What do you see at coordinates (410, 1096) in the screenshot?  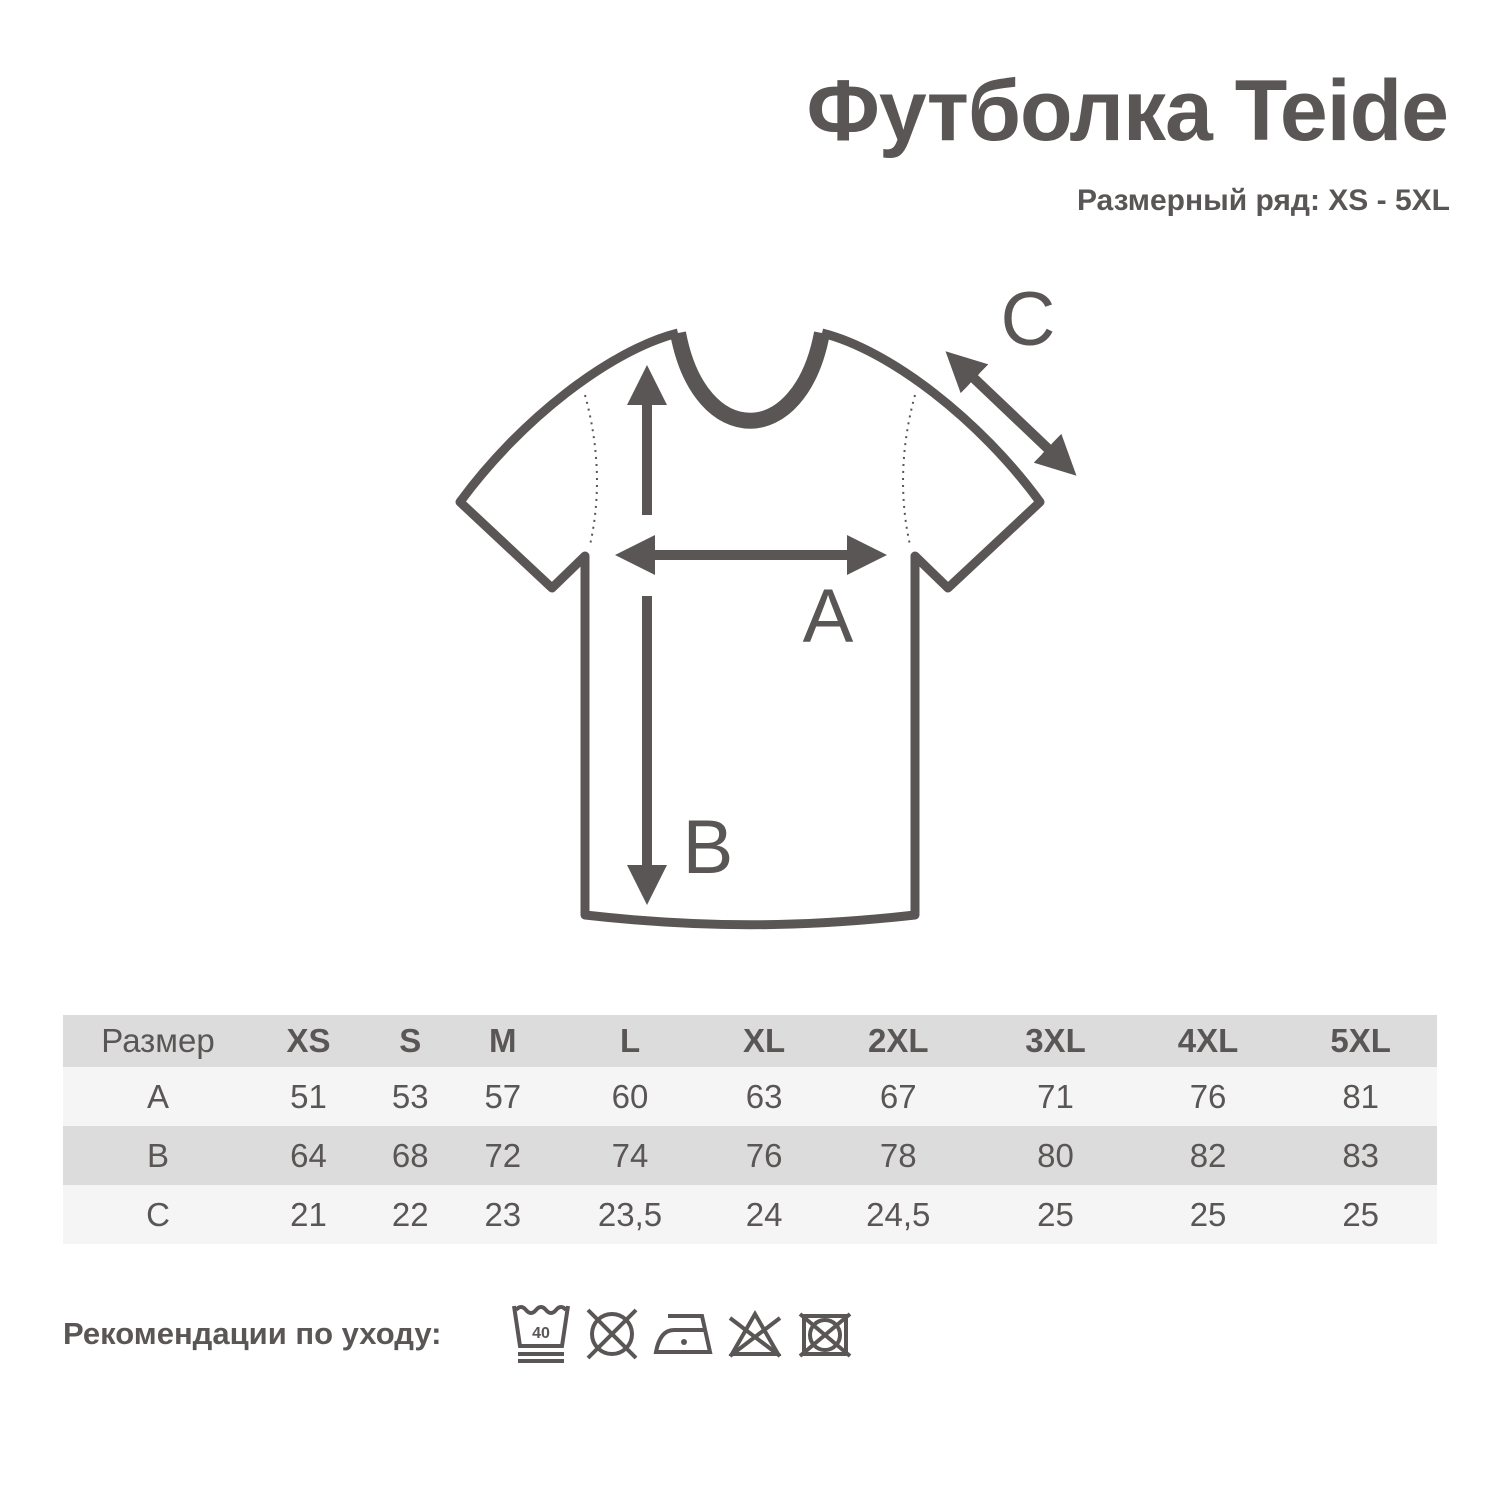 I see `cell: 53` at bounding box center [410, 1096].